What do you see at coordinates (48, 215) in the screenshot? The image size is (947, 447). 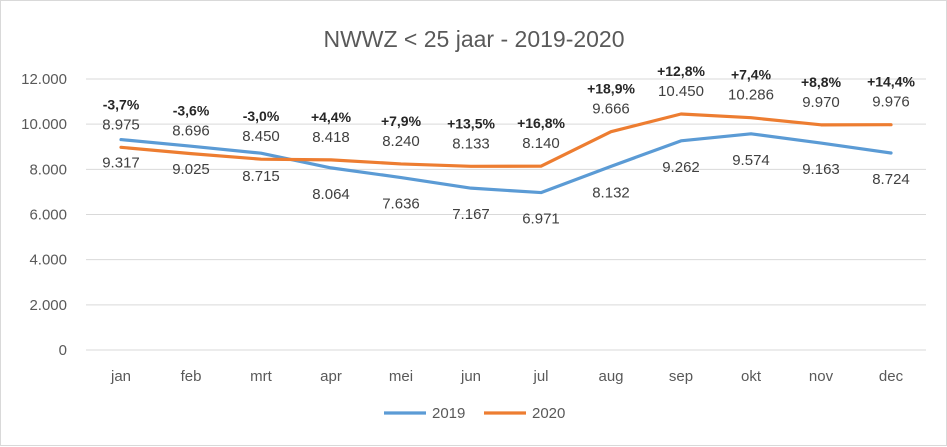 I see `y-tick-label: 6.000` at bounding box center [48, 215].